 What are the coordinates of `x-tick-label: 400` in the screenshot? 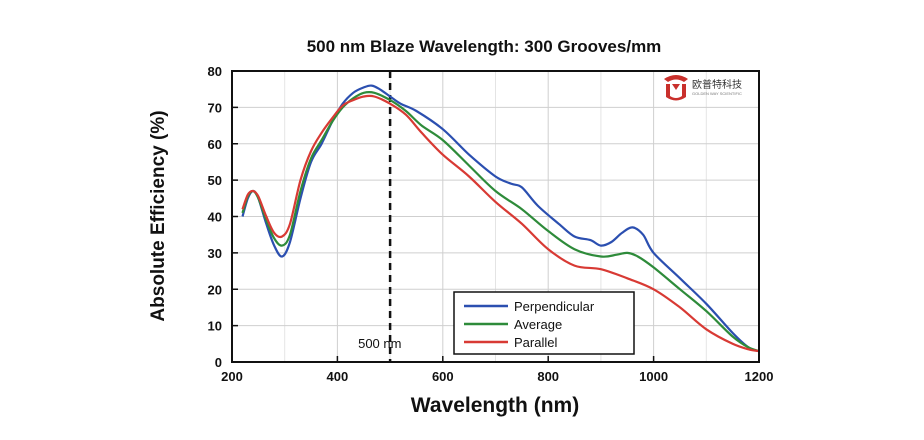 It's located at (338, 376).